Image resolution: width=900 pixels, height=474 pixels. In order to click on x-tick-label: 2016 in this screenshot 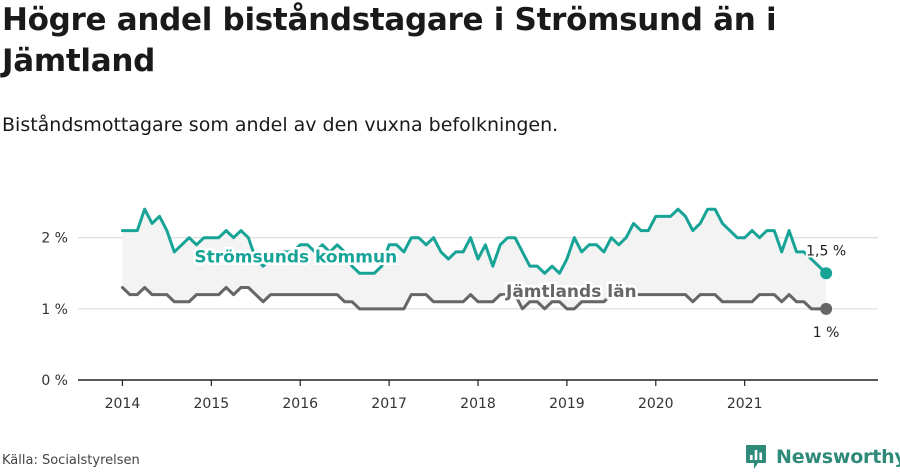, I will do `click(300, 404)`.